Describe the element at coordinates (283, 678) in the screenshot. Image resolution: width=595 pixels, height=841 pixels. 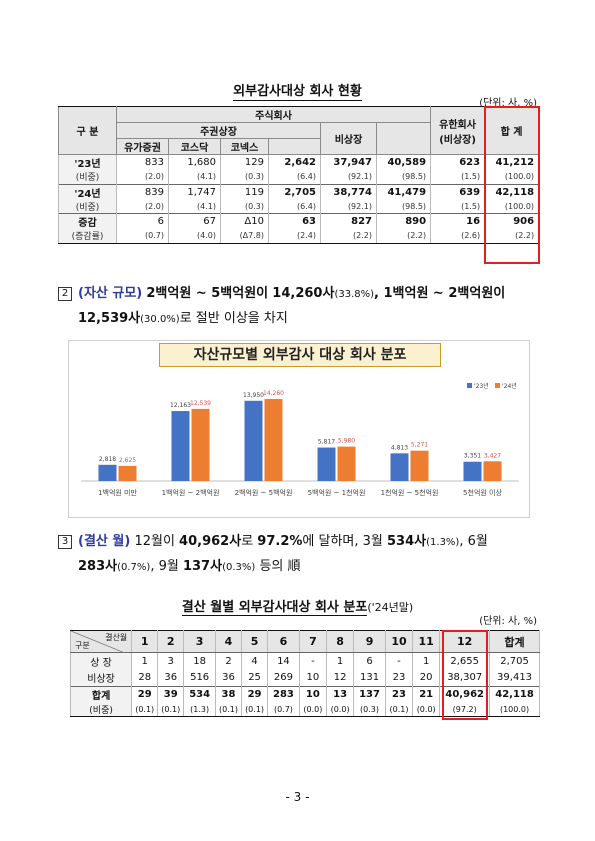
I see `table-cell: 269` at that location.